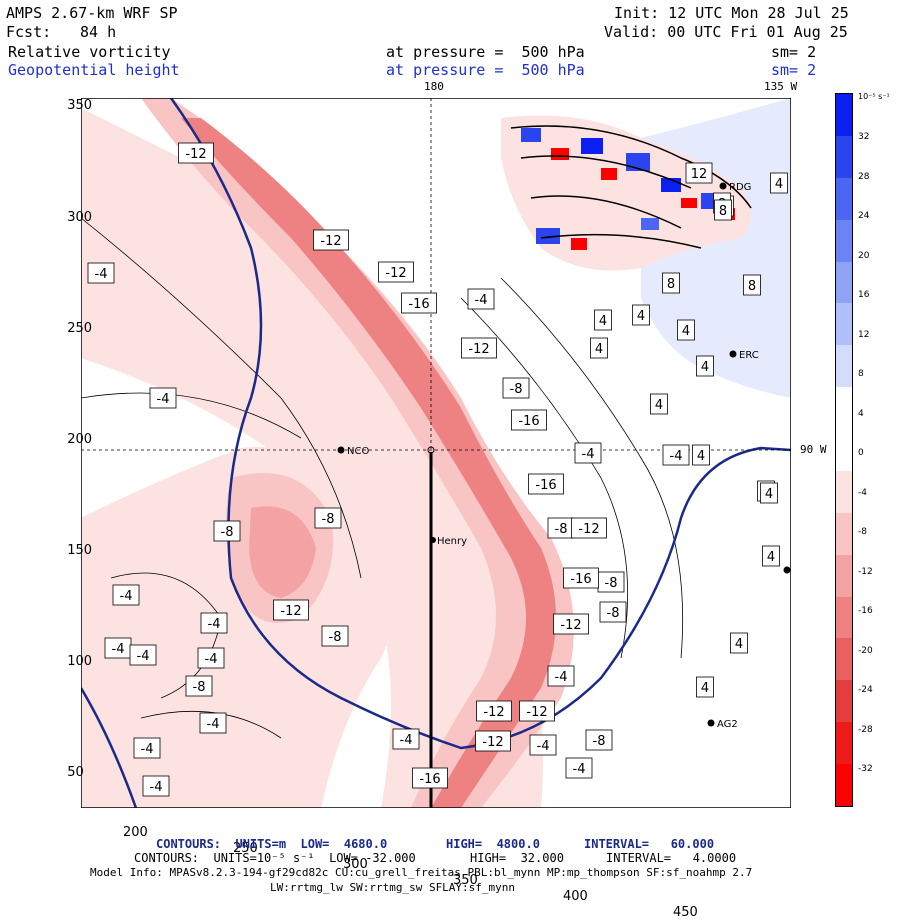 The width and height of the screenshot is (900, 923). What do you see at coordinates (275, 858) in the screenshot?
I see `vorticity-contour-info: CONTOURS: UNITS=10⁻⁵ s⁻¹ LOW= -32.000` at bounding box center [275, 858].